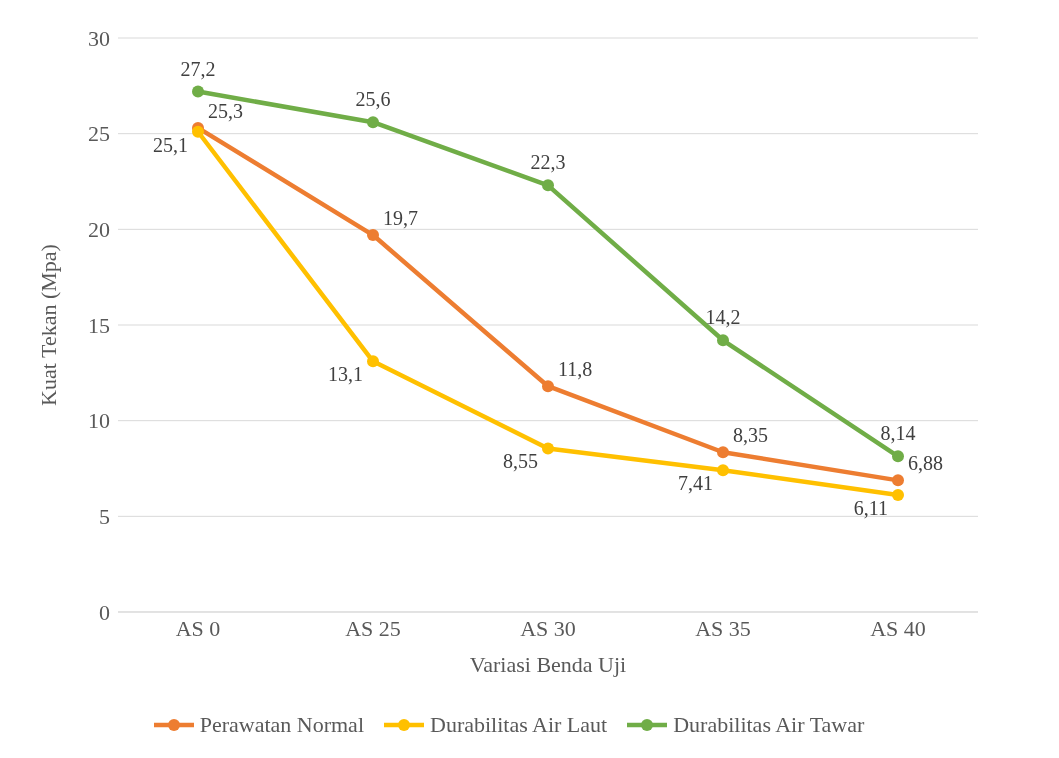  I want to click on legend-label: Durabilitas Air Laut, so click(518, 725).